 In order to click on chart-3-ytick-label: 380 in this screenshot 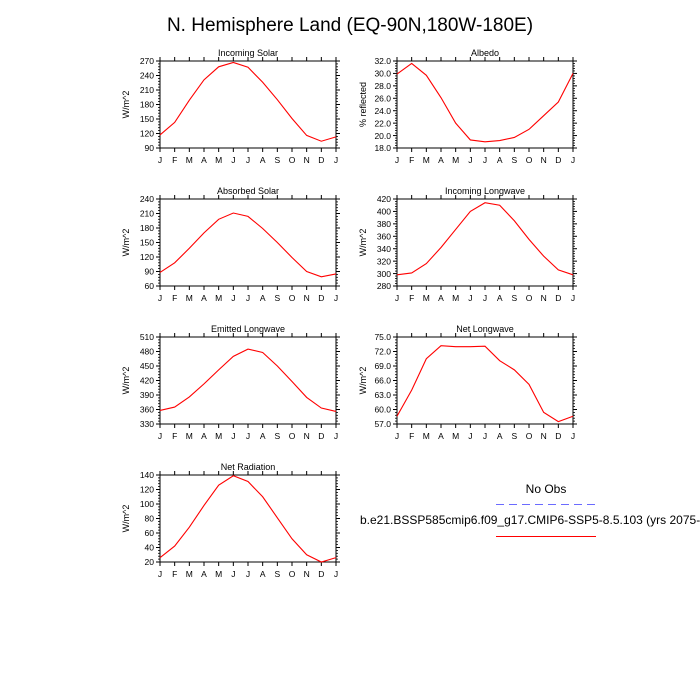, I will do `click(384, 224)`.